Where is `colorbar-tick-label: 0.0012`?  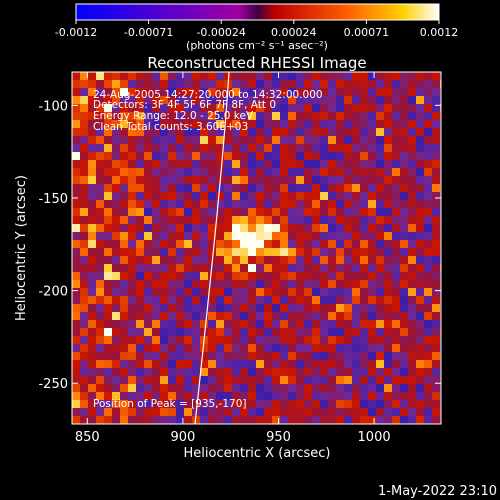
colorbar-tick-label: 0.0012 is located at coordinates (439, 32).